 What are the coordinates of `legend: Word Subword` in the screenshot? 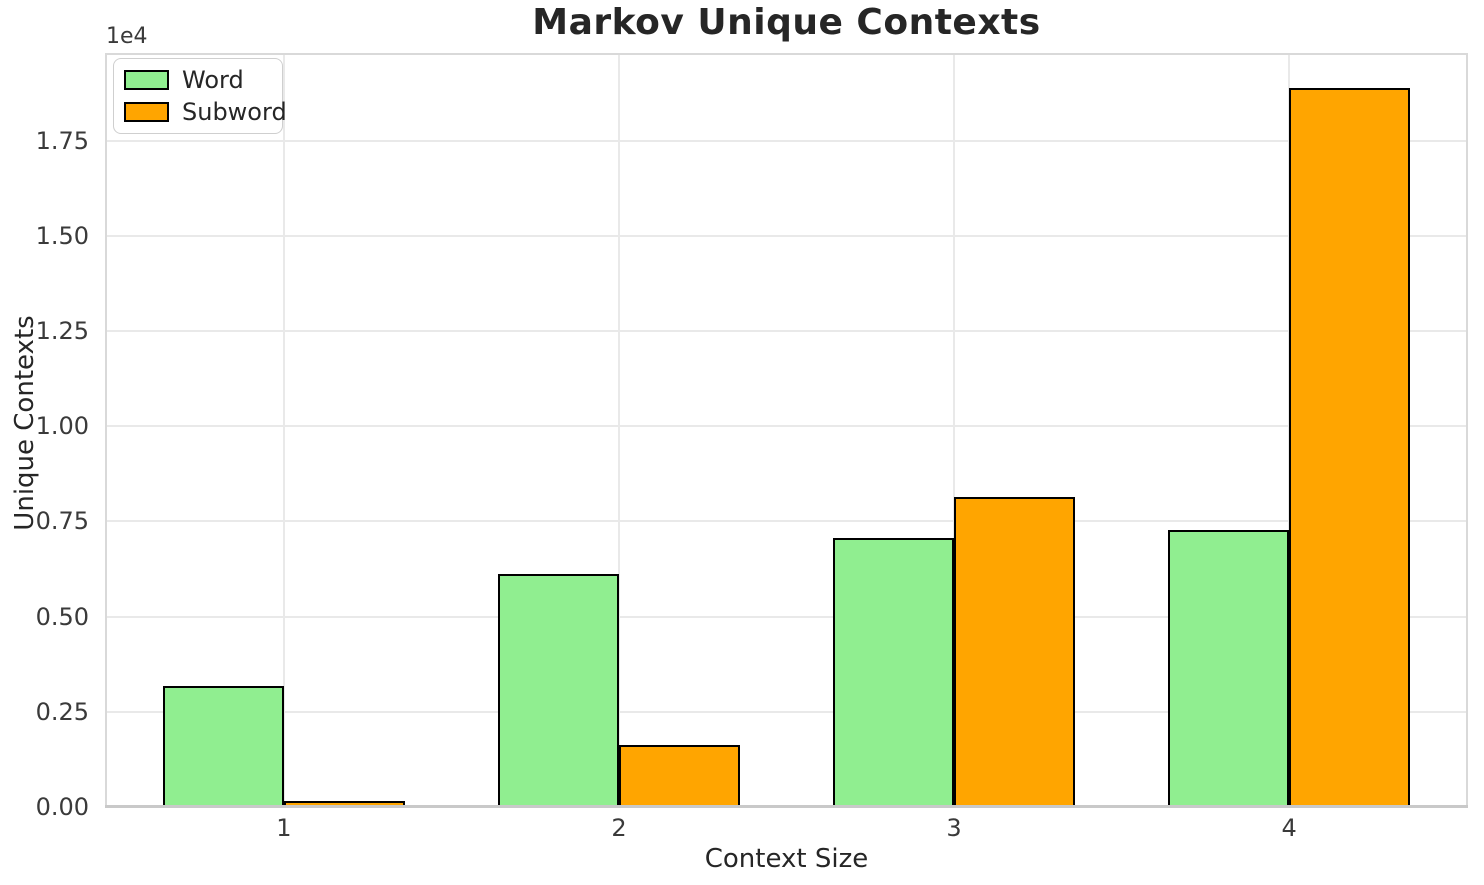 It's located at (200, 96).